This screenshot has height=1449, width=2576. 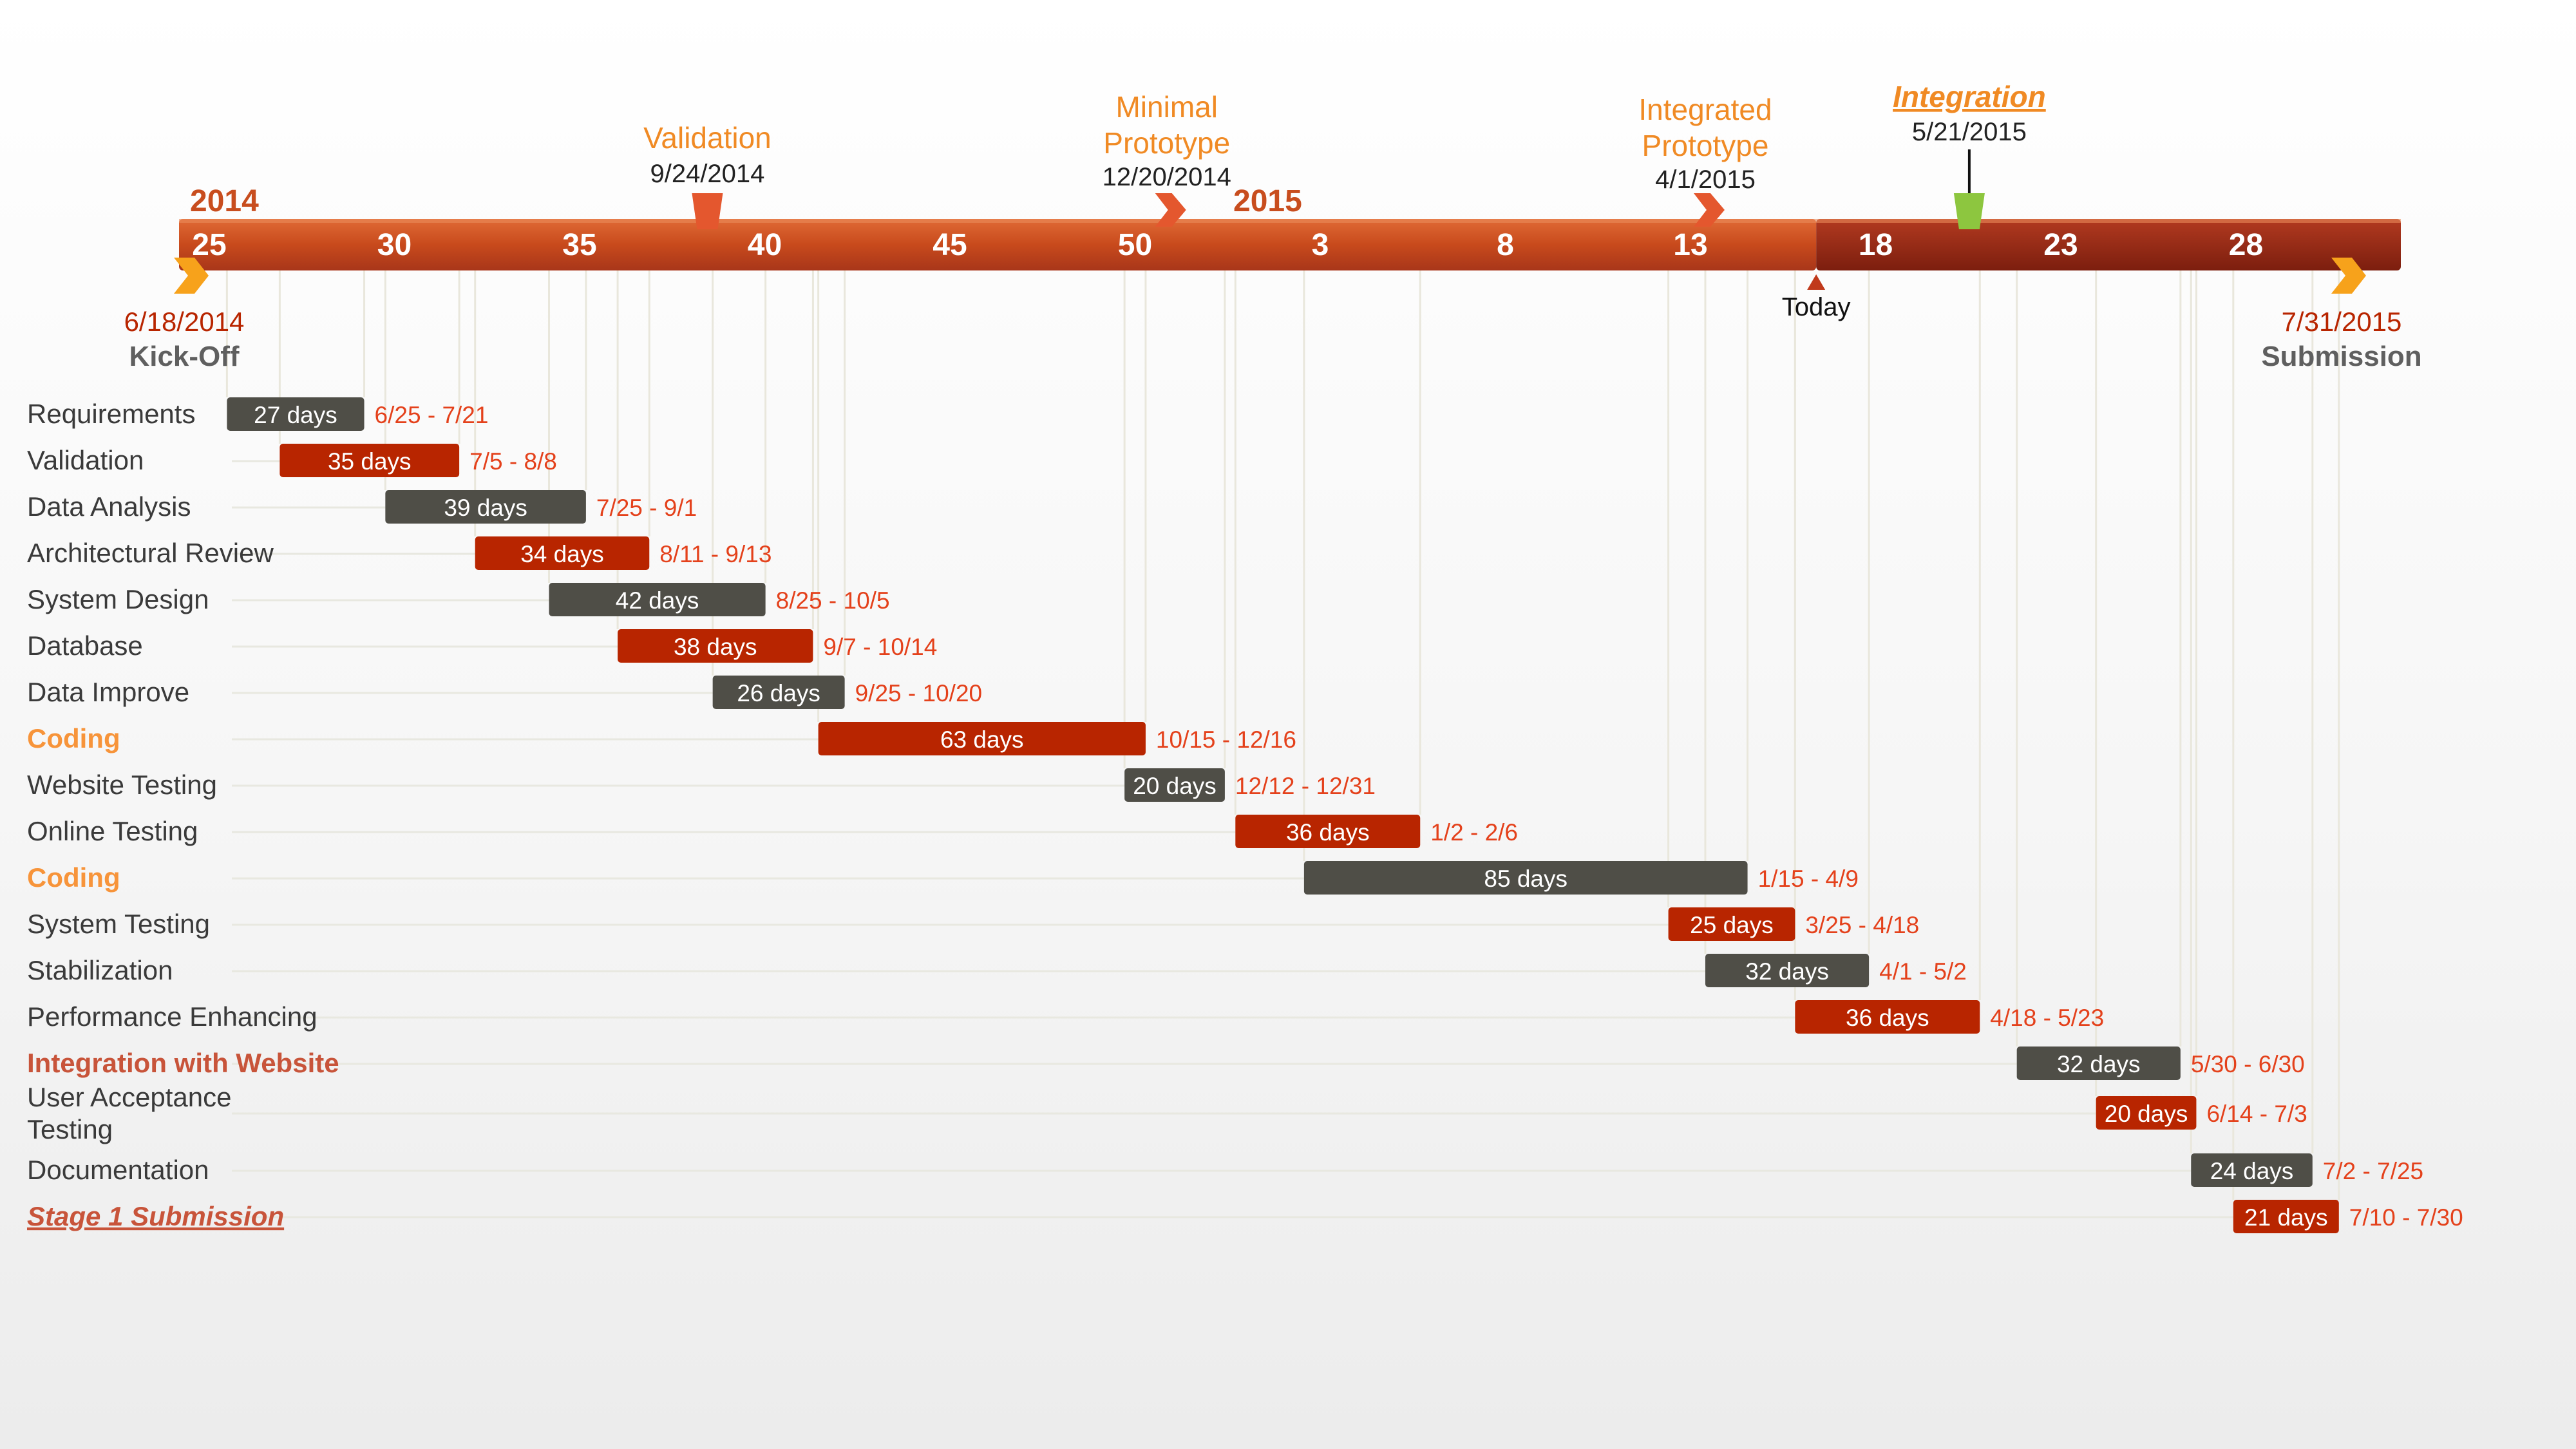 I want to click on task-label-line: Integration with Website, so click(x=183, y=1063).